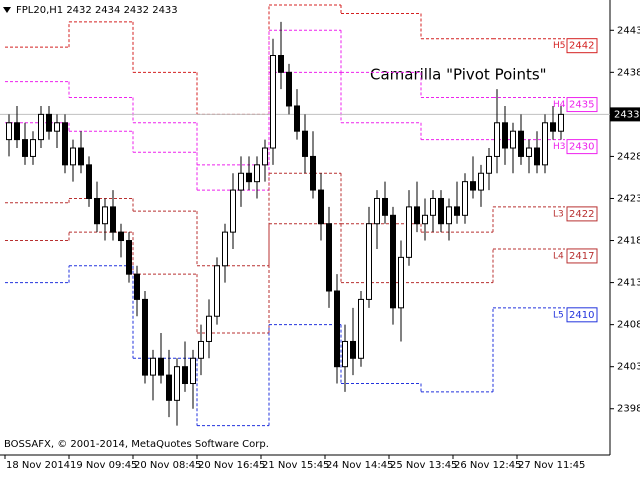 This screenshot has height=478, width=640. I want to click on annotation: Camarilla "Pivot Points", so click(458, 75).